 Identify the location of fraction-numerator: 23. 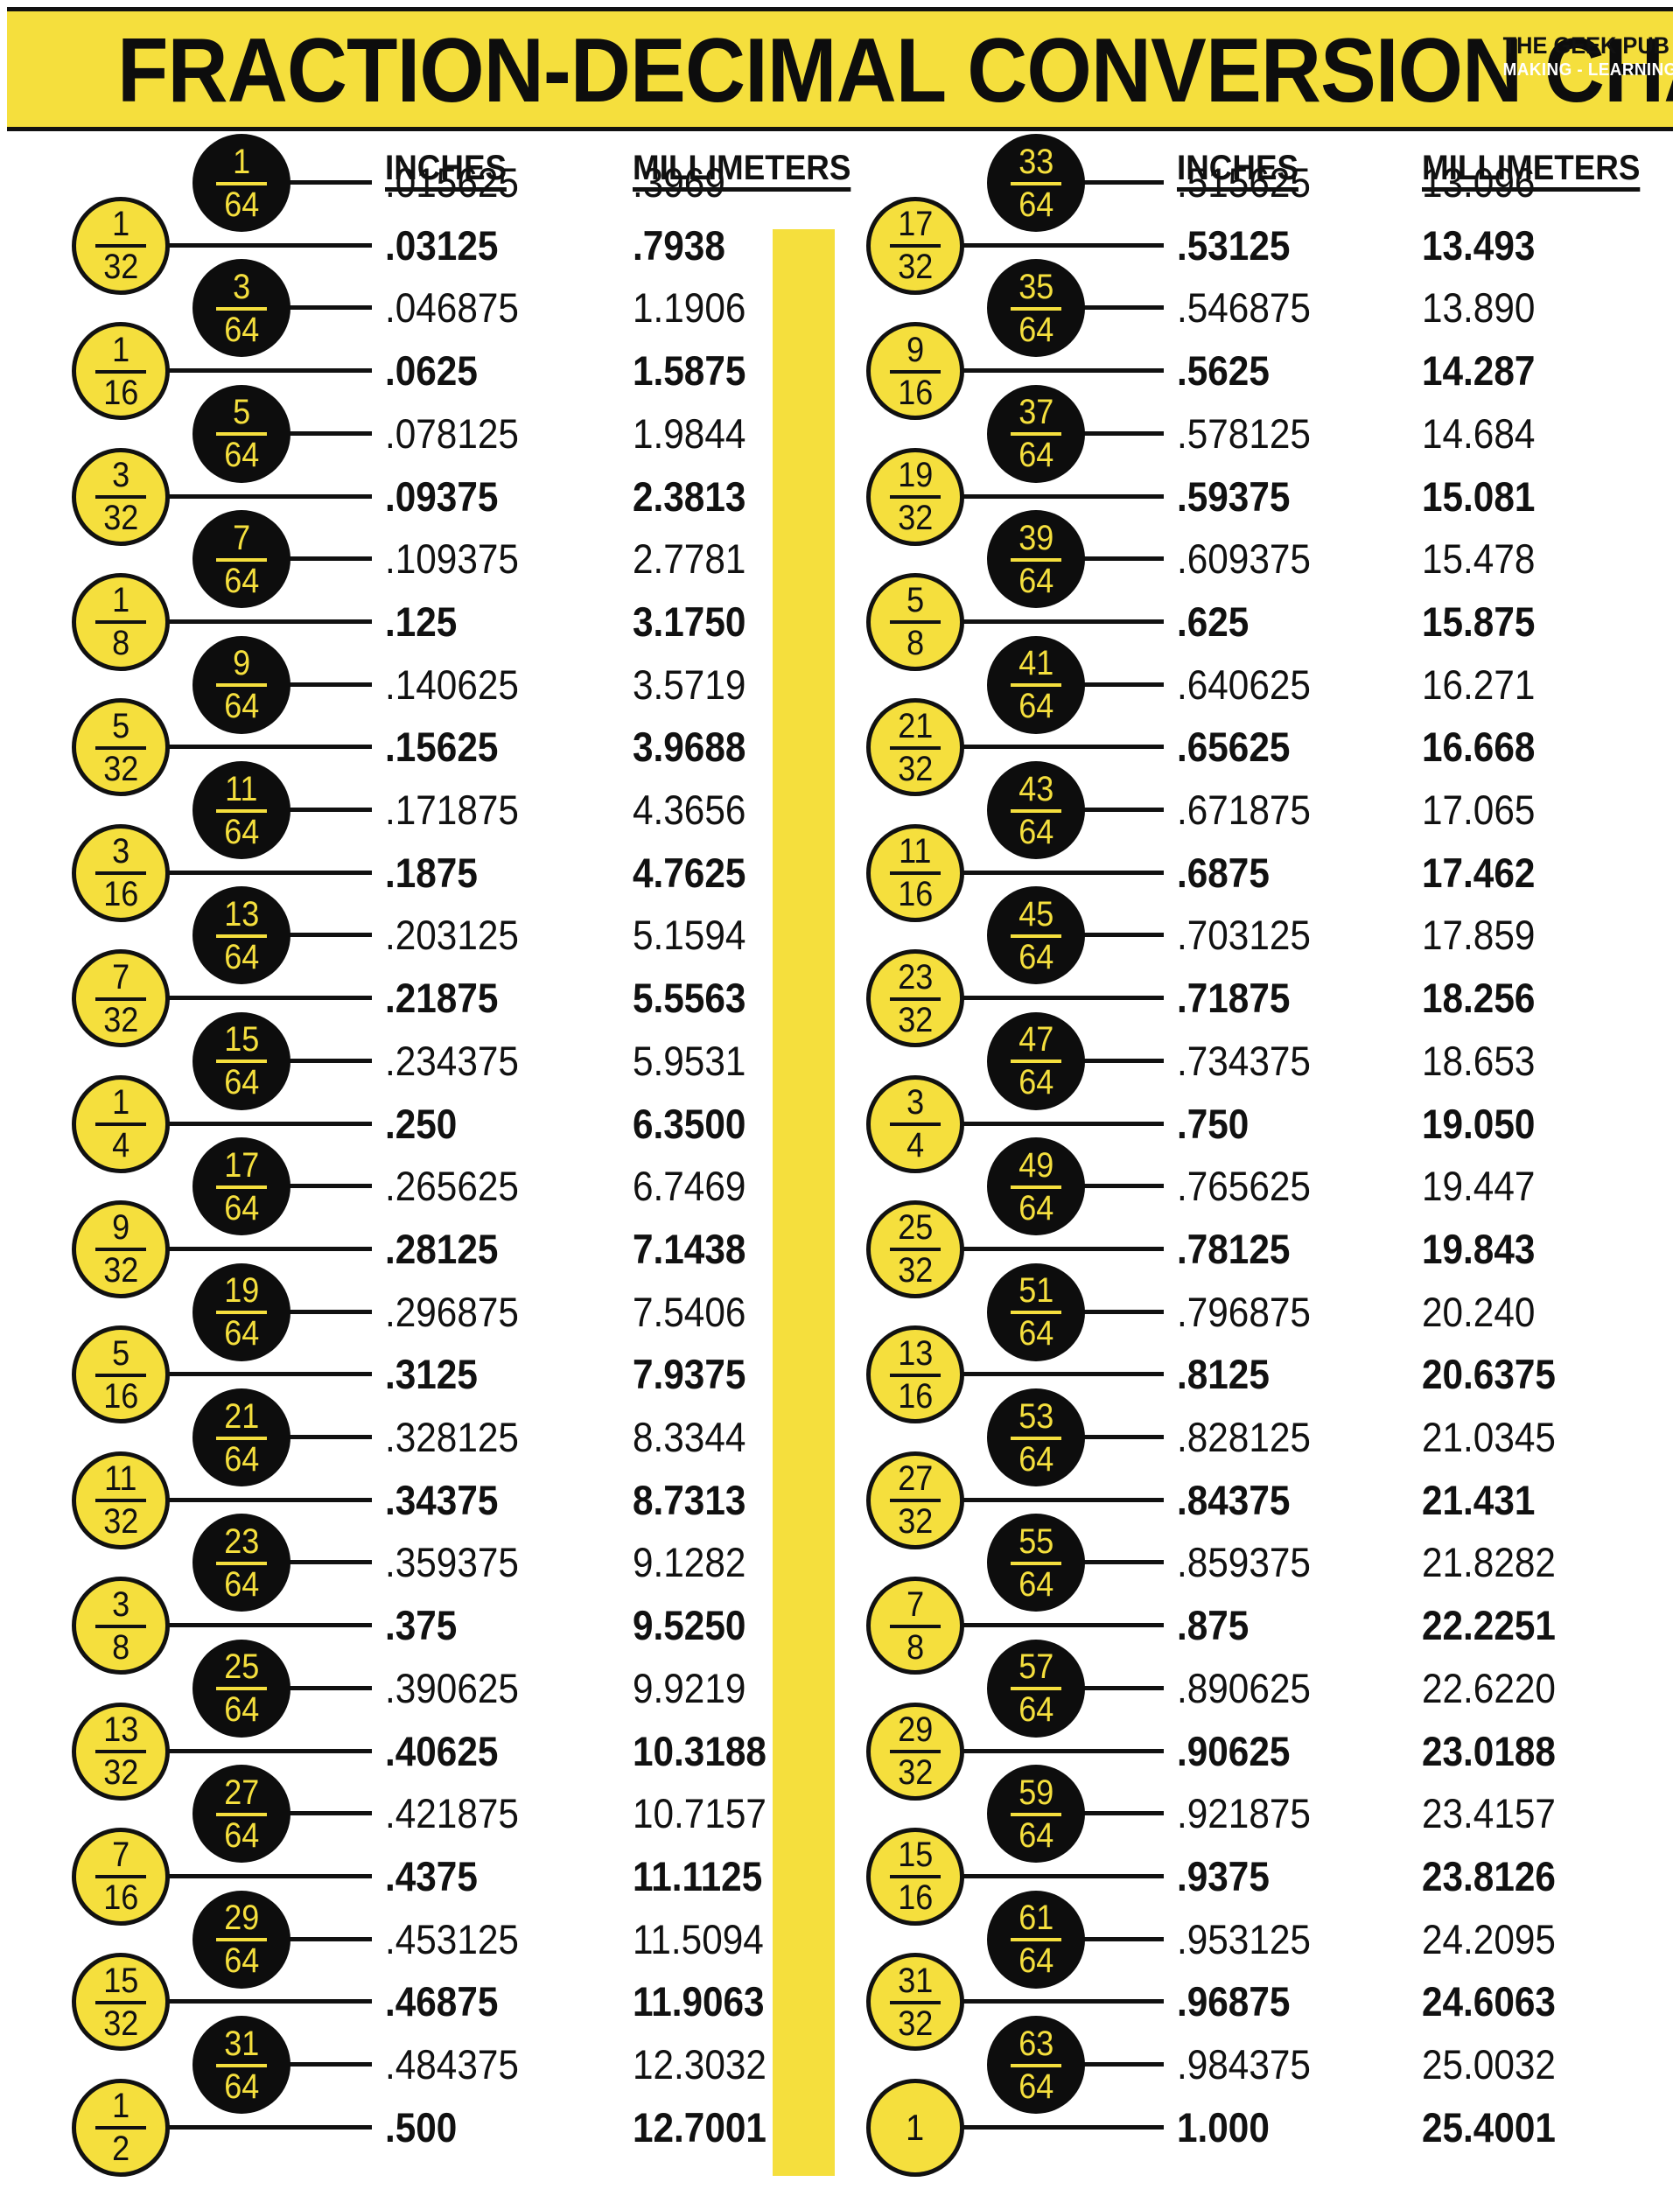
(915, 977).